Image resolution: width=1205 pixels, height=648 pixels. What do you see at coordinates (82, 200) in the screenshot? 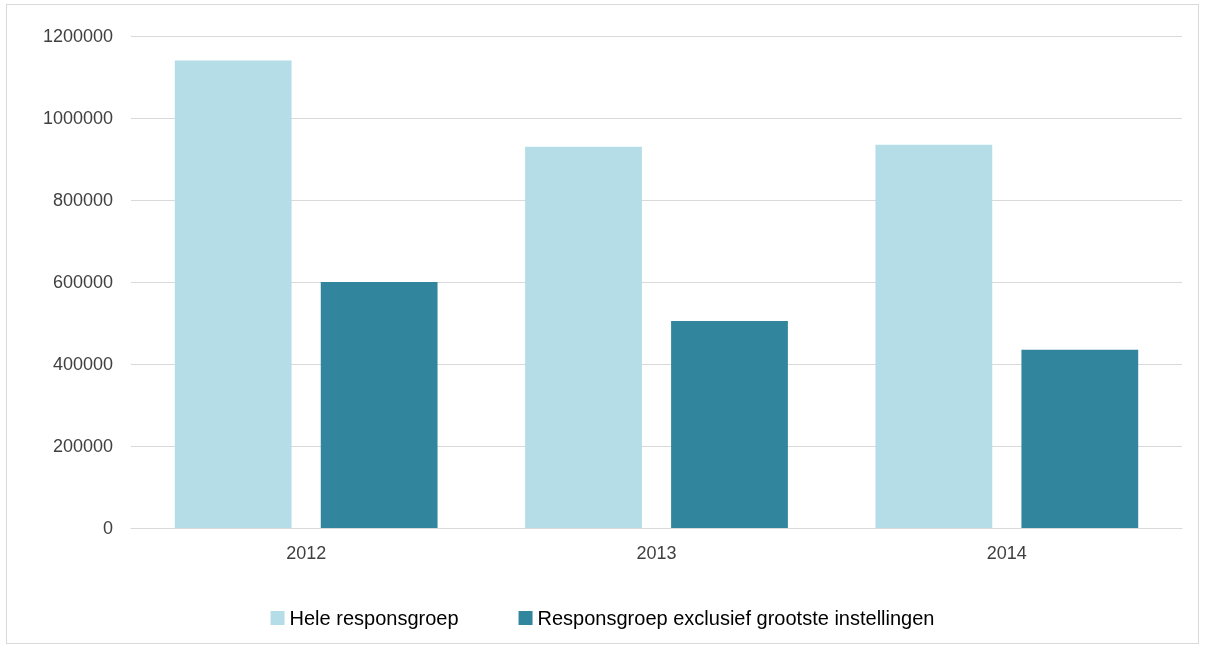
I see `y-tick-label: 800000` at bounding box center [82, 200].